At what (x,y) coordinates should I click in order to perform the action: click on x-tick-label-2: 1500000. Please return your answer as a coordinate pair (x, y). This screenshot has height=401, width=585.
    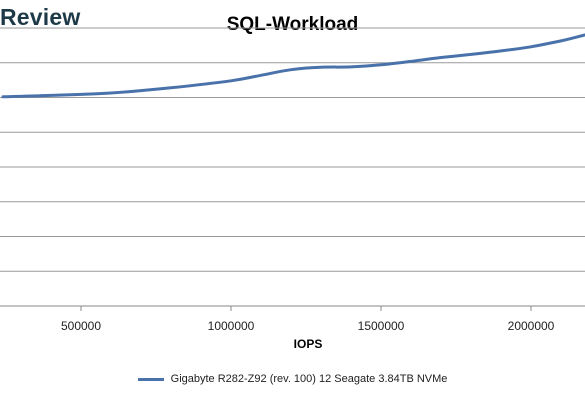
    Looking at the image, I should click on (381, 326).